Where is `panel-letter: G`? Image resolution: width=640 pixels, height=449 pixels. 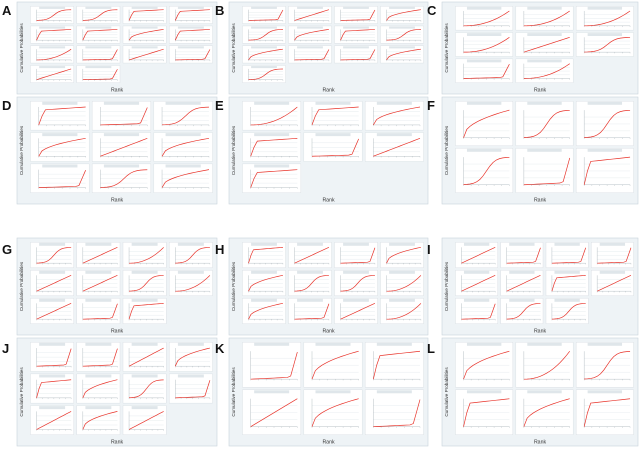 panel-letter: G is located at coordinates (7, 249).